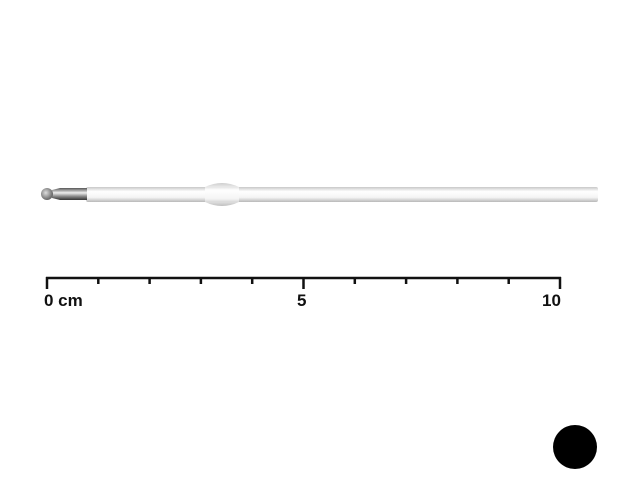 The width and height of the screenshot is (642, 482). I want to click on ruler-label-0: 0 cm, so click(63, 300).